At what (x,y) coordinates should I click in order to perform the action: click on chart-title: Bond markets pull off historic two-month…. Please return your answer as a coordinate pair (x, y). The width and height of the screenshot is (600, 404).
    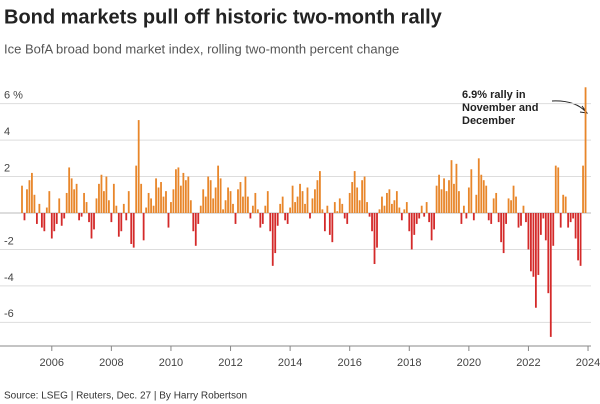
    Looking at the image, I should click on (223, 17).